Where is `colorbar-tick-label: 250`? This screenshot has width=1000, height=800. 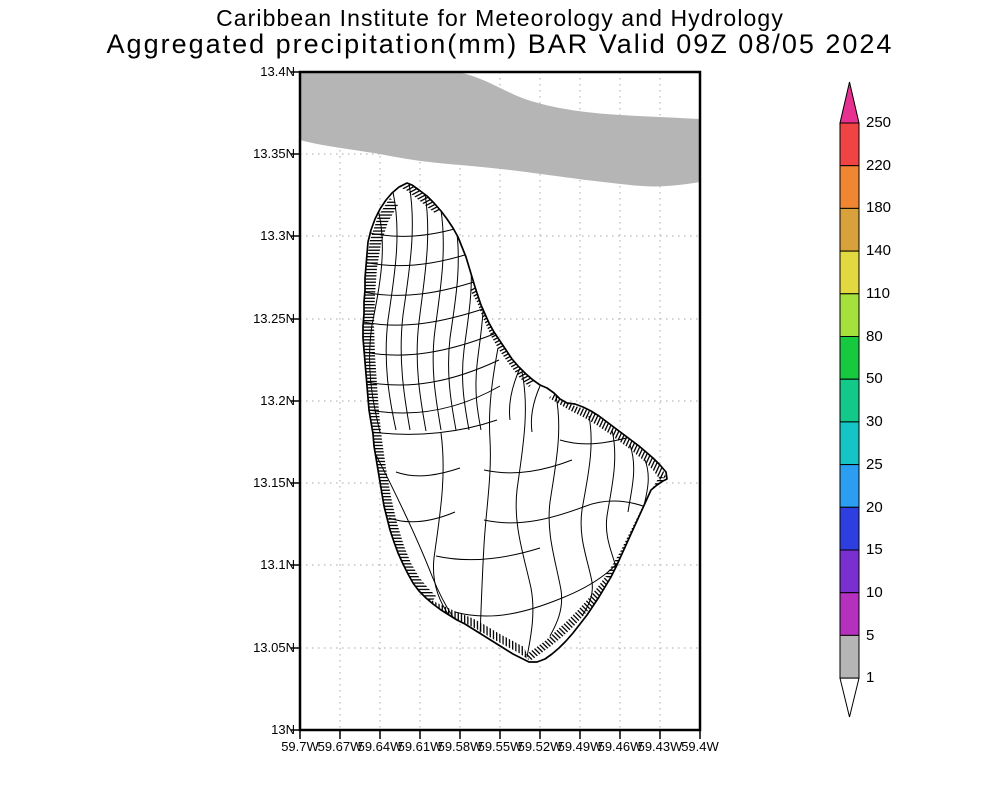
colorbar-tick-label: 250 is located at coordinates (879, 122).